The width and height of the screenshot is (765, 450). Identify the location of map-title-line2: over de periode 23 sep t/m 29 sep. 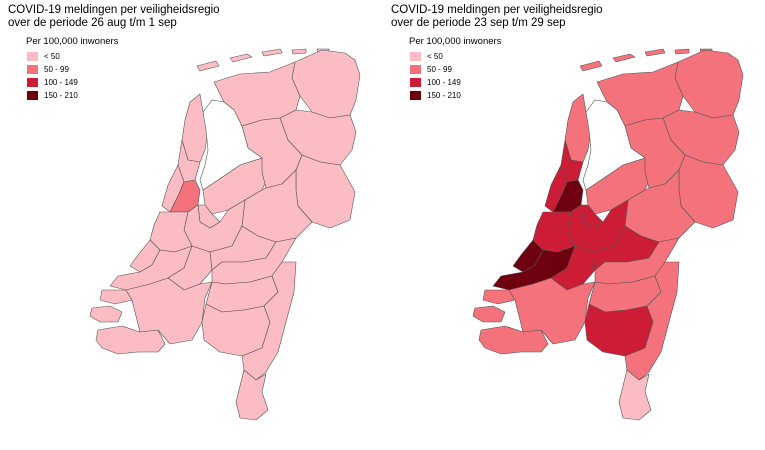
(478, 23).